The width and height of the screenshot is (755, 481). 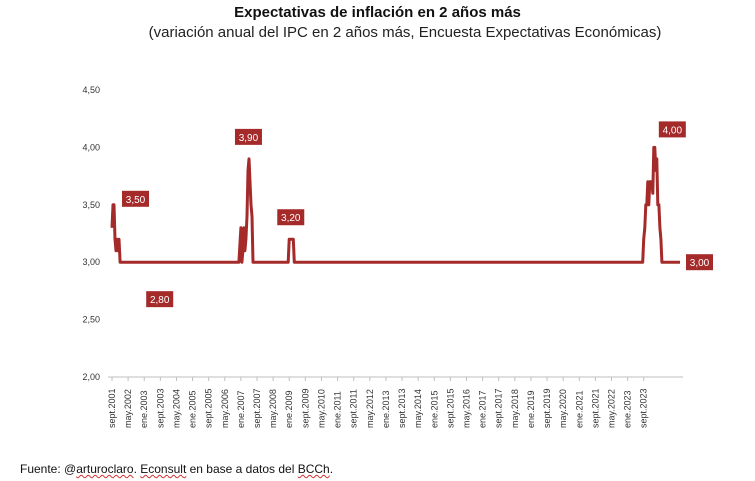 What do you see at coordinates (313, 469) in the screenshot?
I see `source-bcch: BCCh` at bounding box center [313, 469].